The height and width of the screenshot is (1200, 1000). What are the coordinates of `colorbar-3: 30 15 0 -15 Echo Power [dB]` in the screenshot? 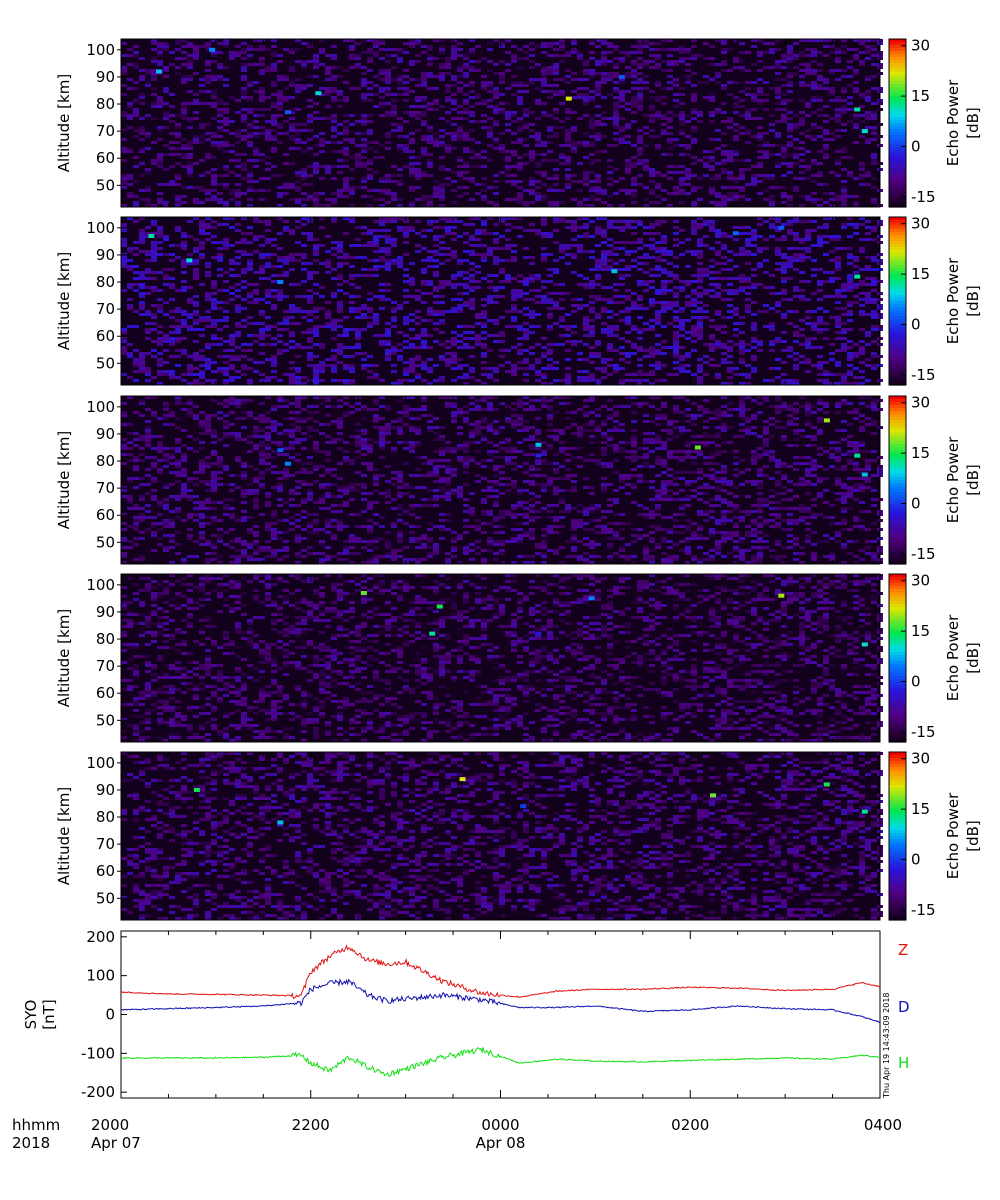 It's located at (935, 479).